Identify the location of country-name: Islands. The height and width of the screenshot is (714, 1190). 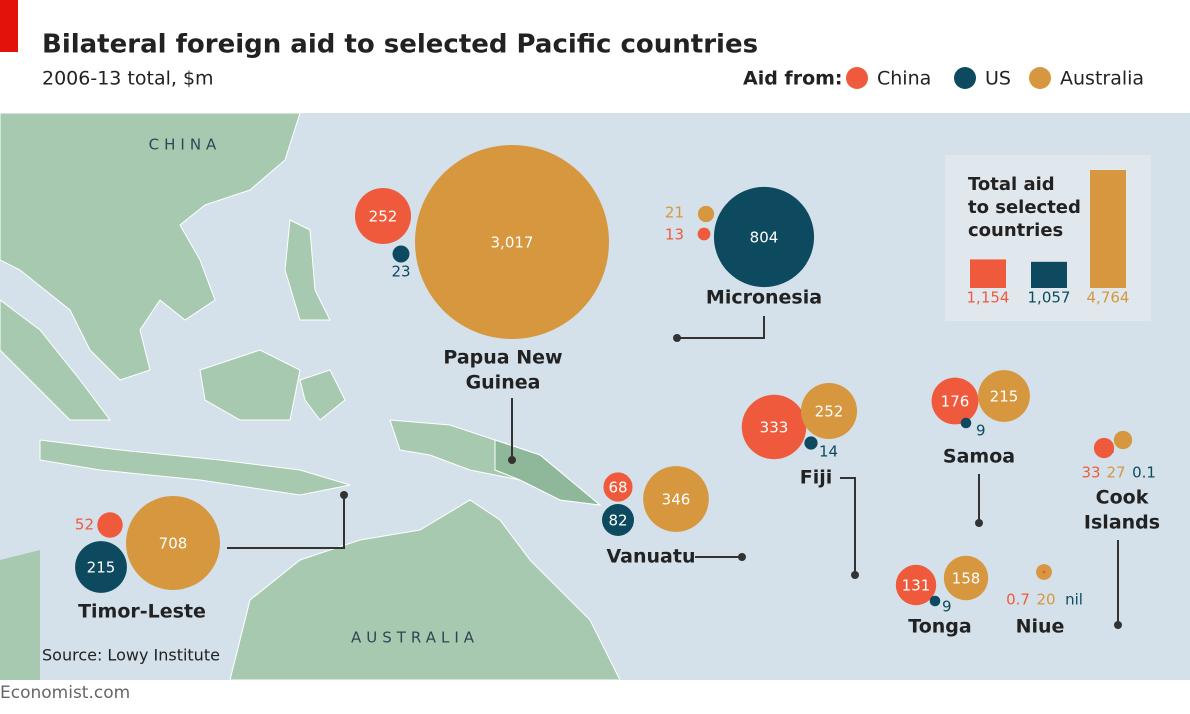
(1122, 523).